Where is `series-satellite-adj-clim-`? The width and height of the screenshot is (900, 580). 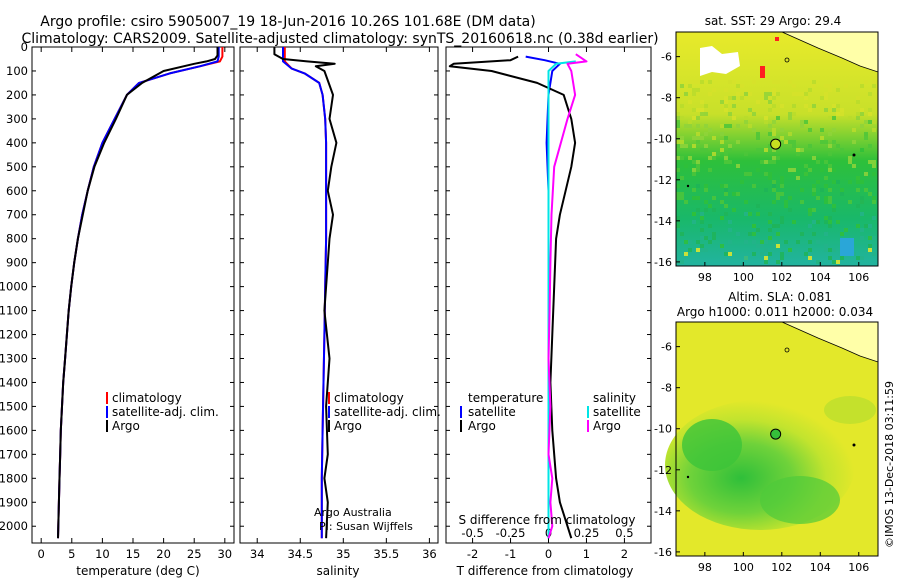 series-satellite-adj-clim- is located at coordinates (305, 293).